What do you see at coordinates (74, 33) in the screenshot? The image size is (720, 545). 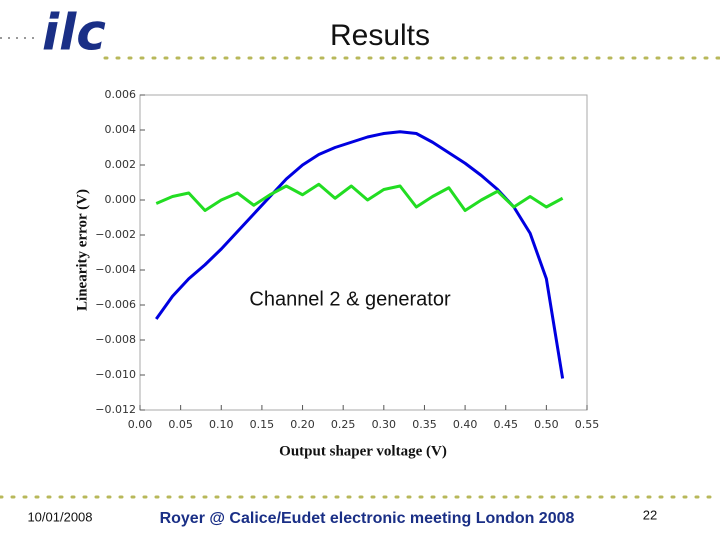 I see `logo: ilc` at bounding box center [74, 33].